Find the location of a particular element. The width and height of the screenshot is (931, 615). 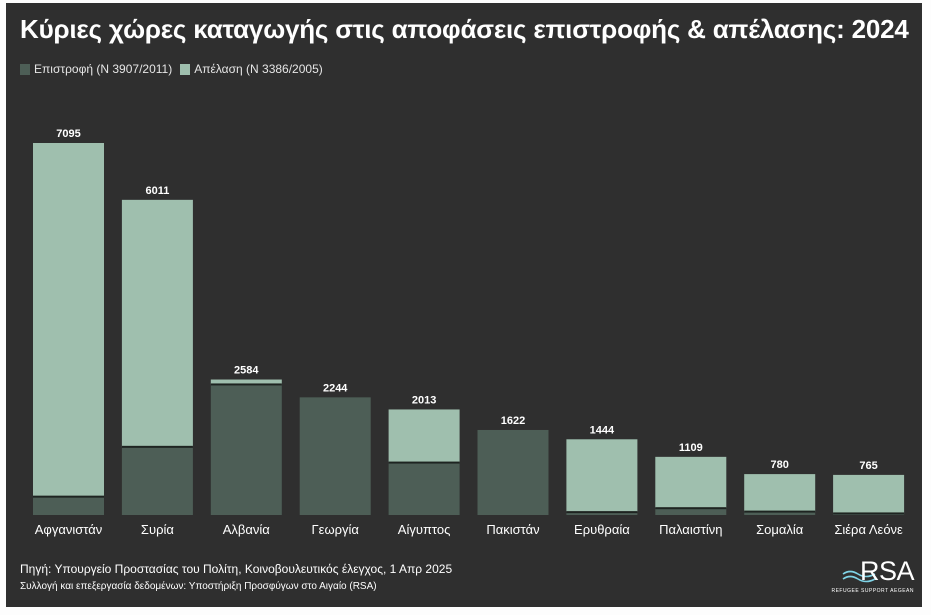

legend-label-return: Επιστροφή (N 3907/2011) is located at coordinates (103, 69).